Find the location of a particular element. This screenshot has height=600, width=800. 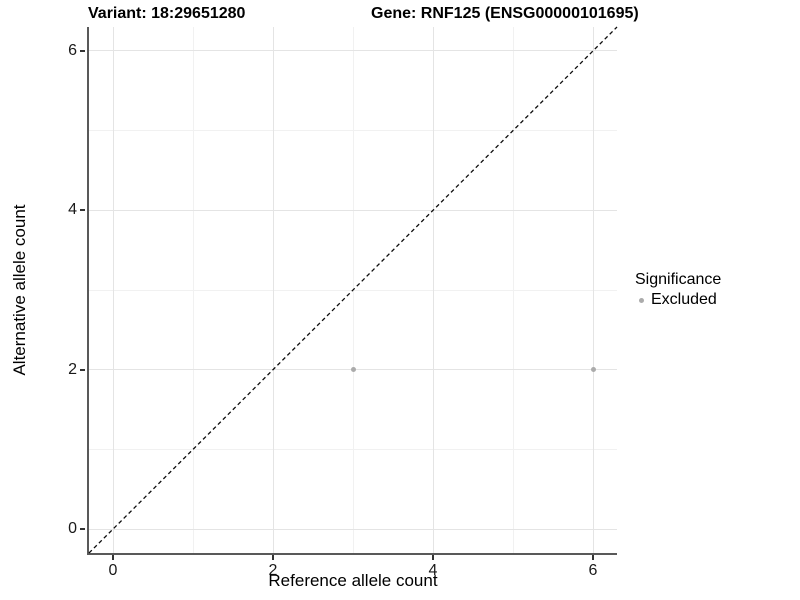

y-axis-line is located at coordinates (88, 291).